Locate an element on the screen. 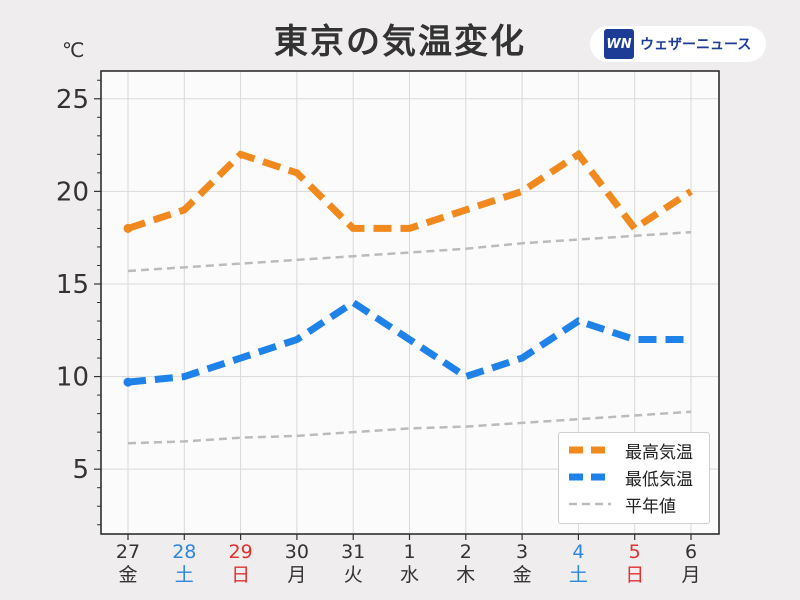  legend-label-high: 最高気温 is located at coordinates (659, 452).